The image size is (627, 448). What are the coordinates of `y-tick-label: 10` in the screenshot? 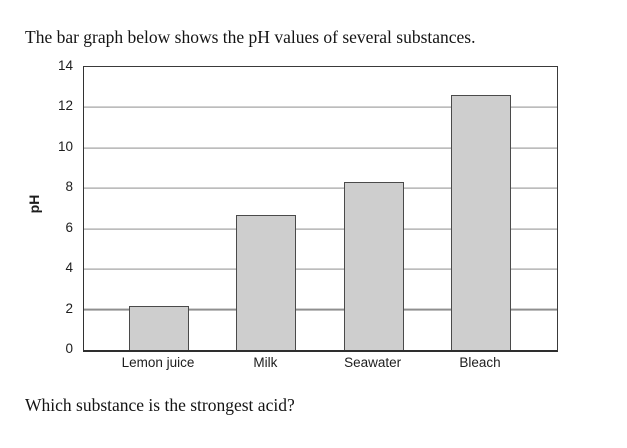 It's located at (65, 146).